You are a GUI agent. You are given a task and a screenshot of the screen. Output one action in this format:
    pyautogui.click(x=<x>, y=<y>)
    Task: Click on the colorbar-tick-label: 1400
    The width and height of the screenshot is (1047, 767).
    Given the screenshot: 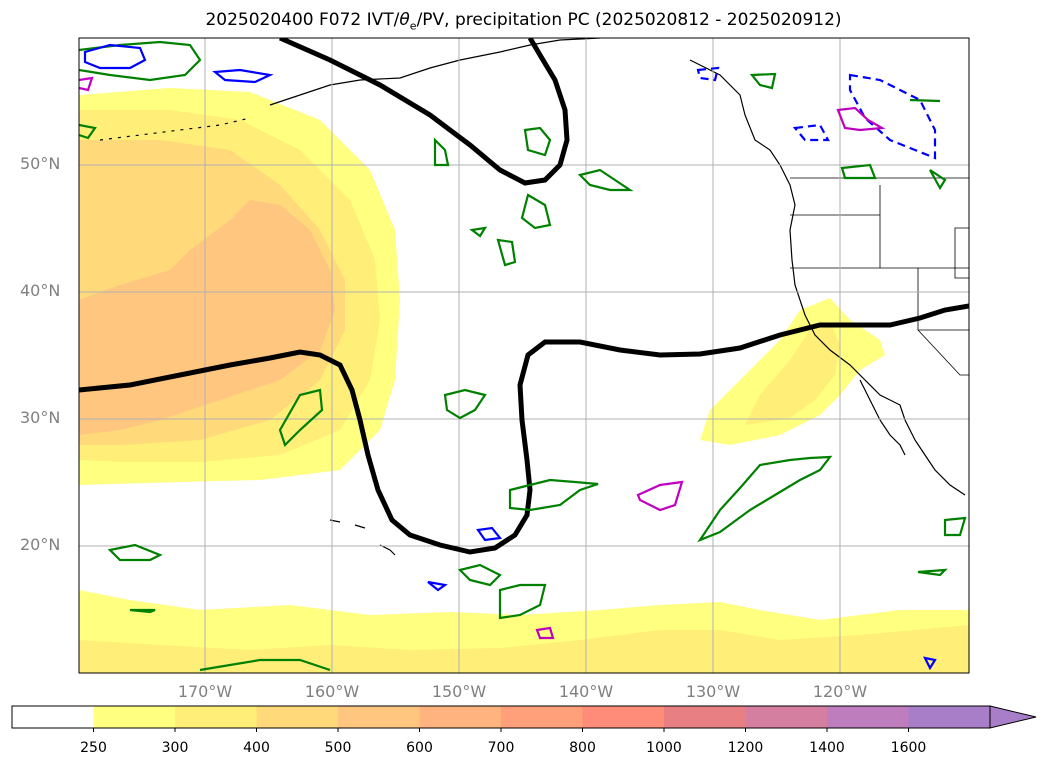 What is the action you would take?
    pyautogui.click(x=827, y=748)
    